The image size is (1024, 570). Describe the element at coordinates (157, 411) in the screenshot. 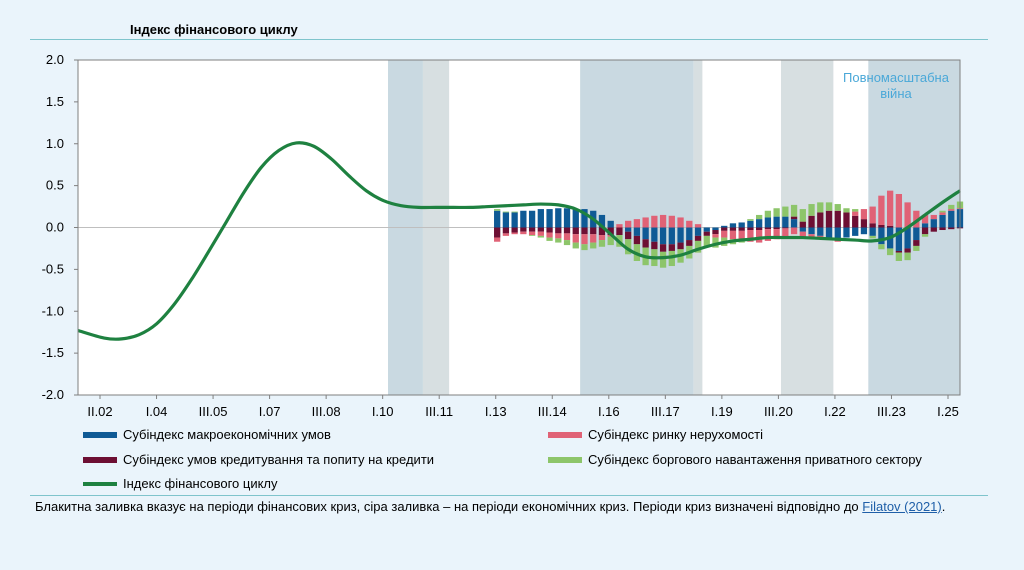

I see `x-tick-label: I.04` at that location.